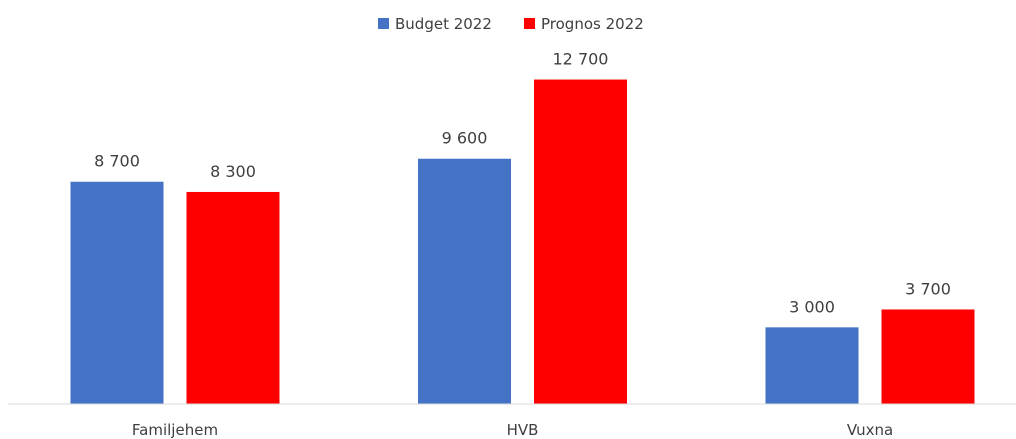 The height and width of the screenshot is (439, 1016). What do you see at coordinates (928, 356) in the screenshot?
I see `bar-vuxna-prognos-2022` at bounding box center [928, 356].